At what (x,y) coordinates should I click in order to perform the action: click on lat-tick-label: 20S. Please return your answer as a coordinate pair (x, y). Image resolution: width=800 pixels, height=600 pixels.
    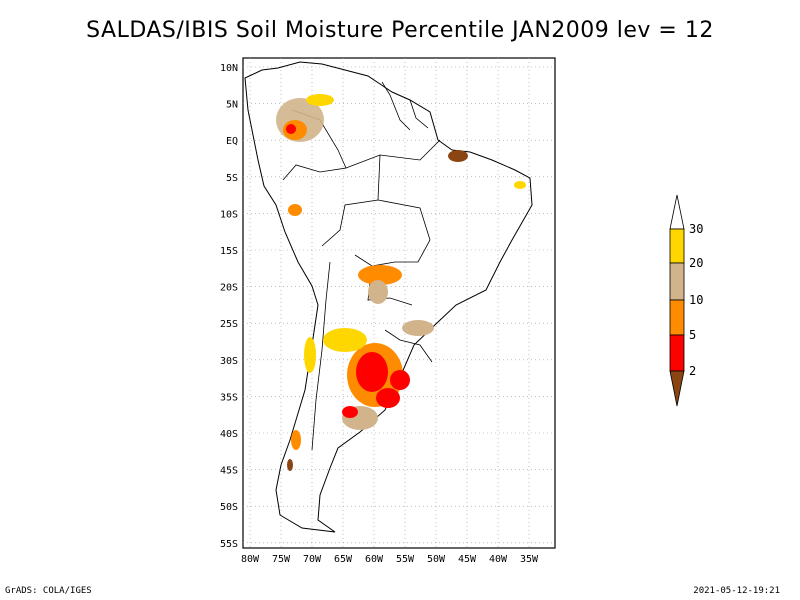
    Looking at the image, I should click on (229, 288).